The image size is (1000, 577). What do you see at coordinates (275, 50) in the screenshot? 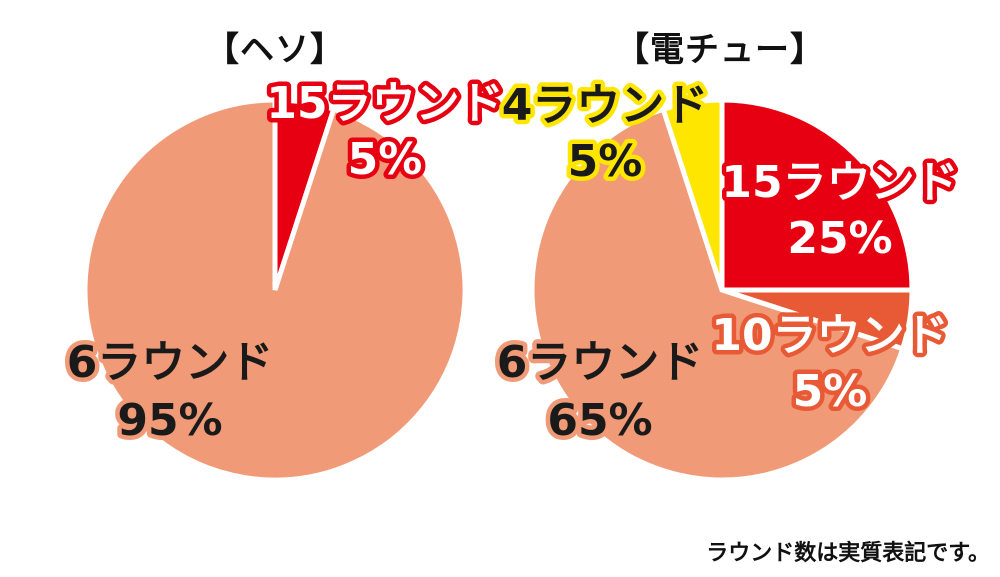
I see `heso-chart-title: 【ヘソ】` at bounding box center [275, 50].